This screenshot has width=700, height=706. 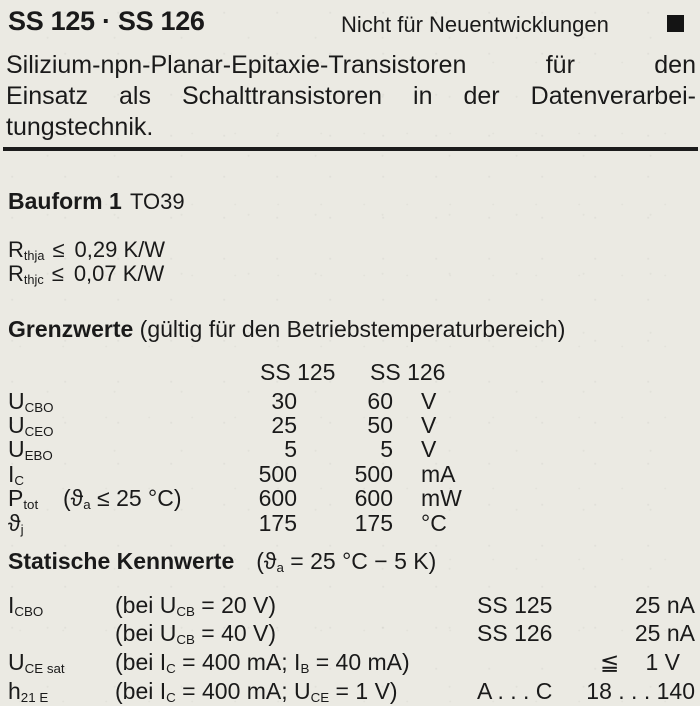 I want to click on type-label: SS 126, so click(x=515, y=633).